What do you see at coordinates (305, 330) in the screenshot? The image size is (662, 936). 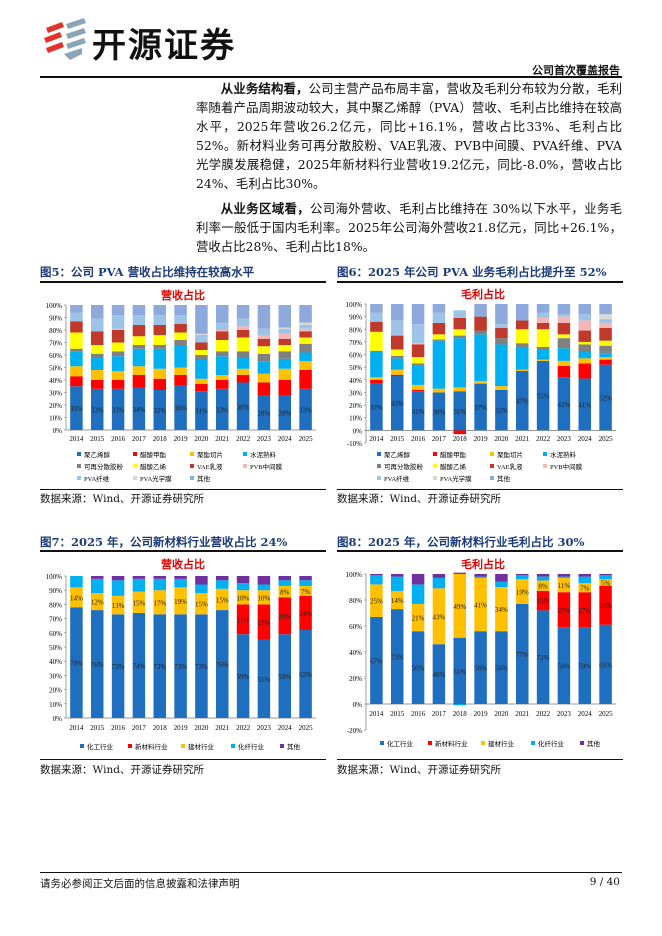 I see `bar-segment-PVB中间膜` at bounding box center [305, 330].